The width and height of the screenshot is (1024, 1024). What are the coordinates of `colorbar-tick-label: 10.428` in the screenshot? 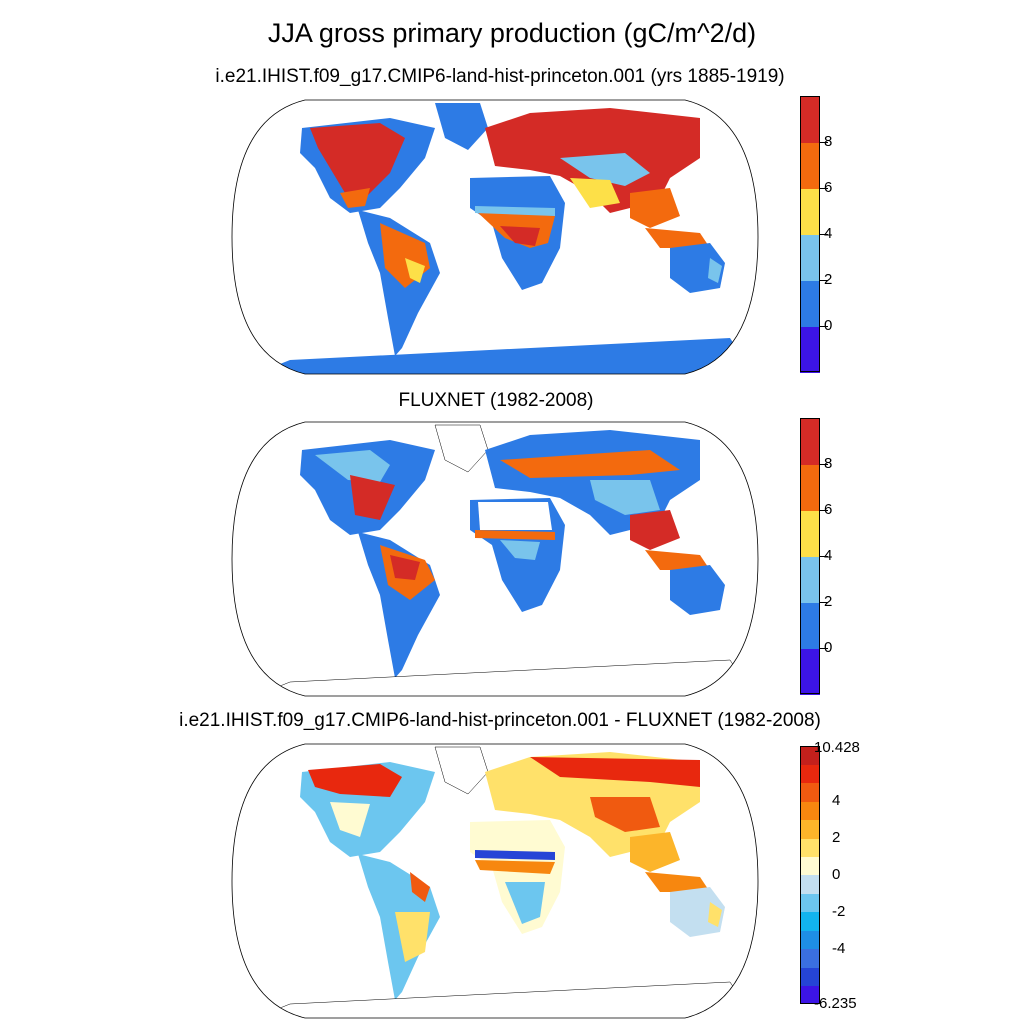 It's located at (837, 747).